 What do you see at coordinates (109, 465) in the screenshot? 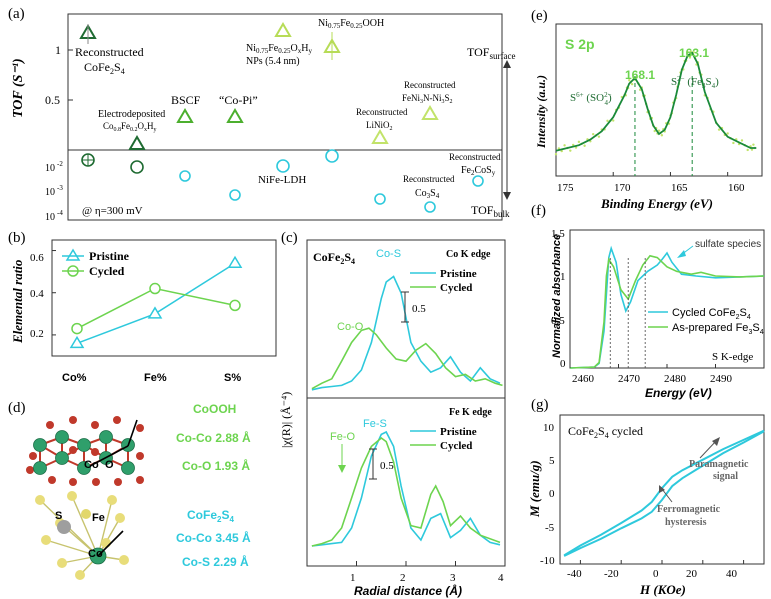
I see `d-atom-o: O` at bounding box center [109, 465].